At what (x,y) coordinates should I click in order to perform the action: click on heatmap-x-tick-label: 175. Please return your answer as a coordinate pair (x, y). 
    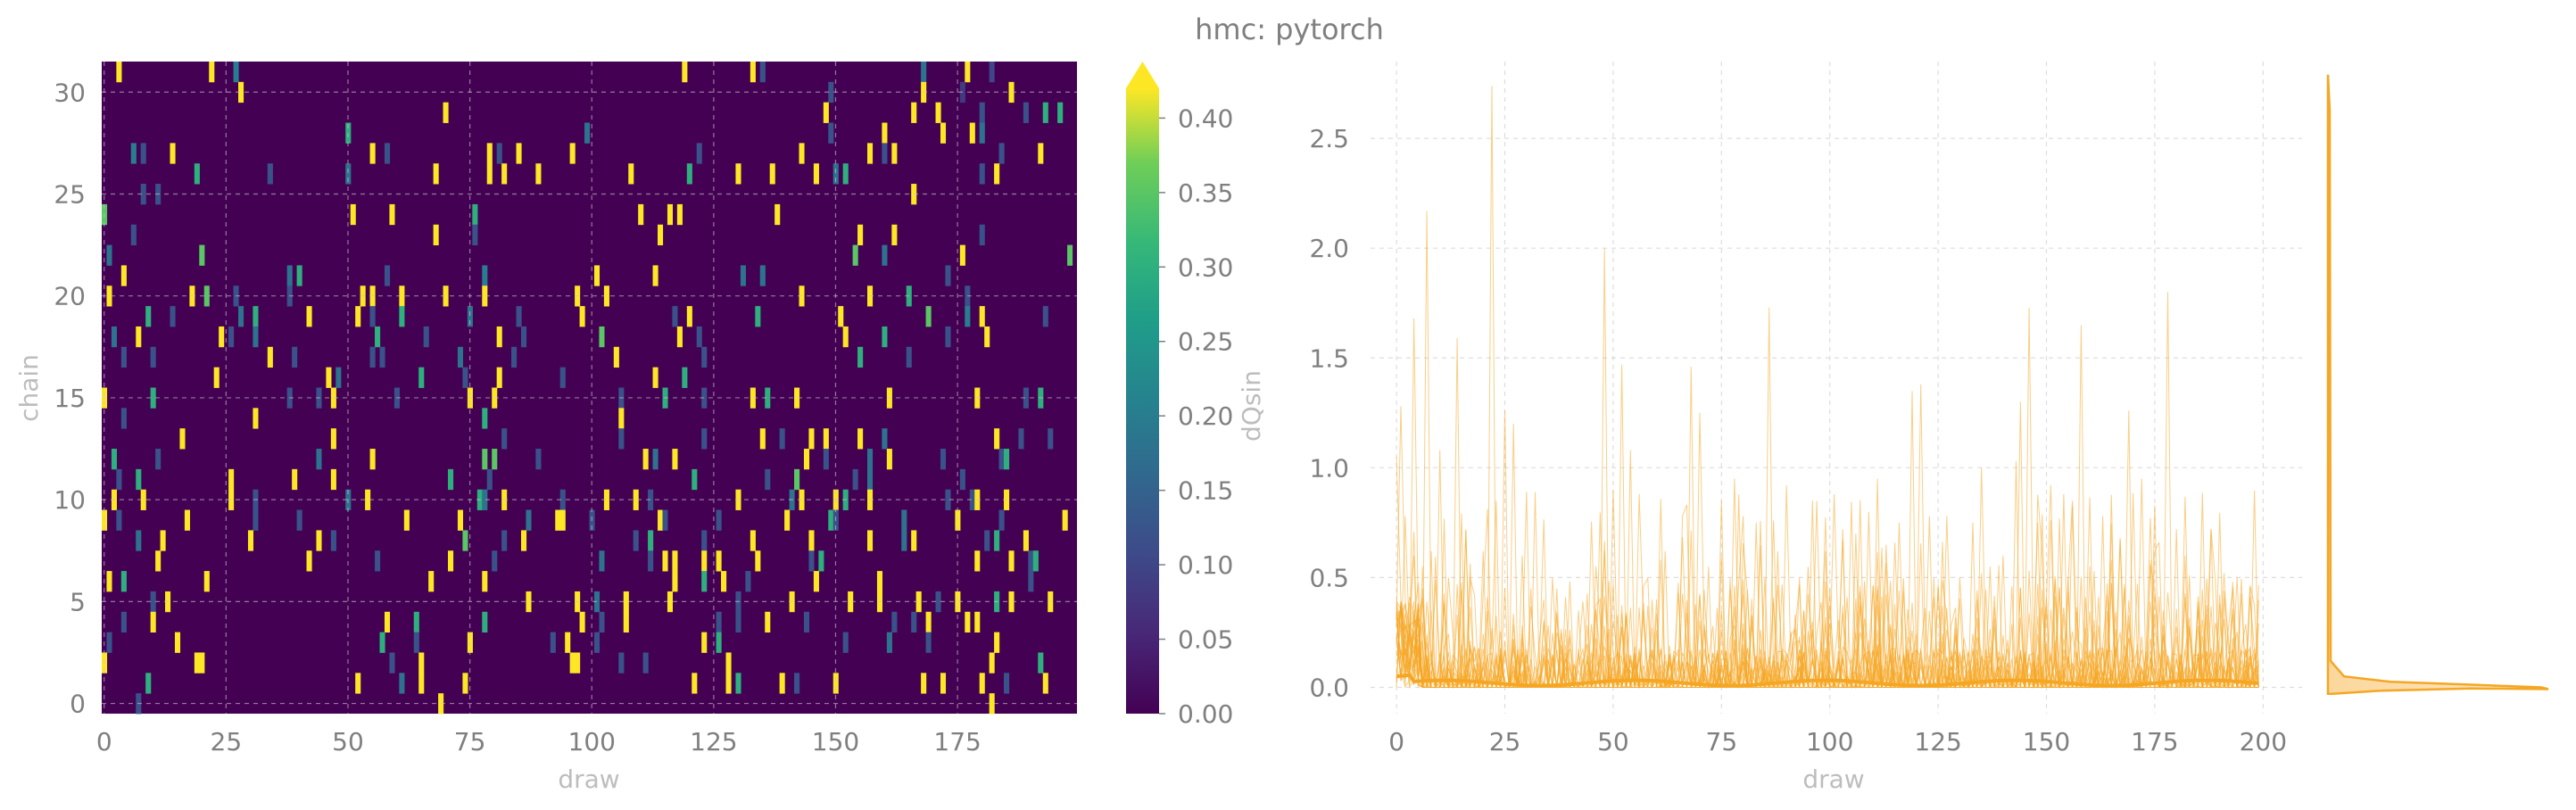
    Looking at the image, I should click on (957, 741).